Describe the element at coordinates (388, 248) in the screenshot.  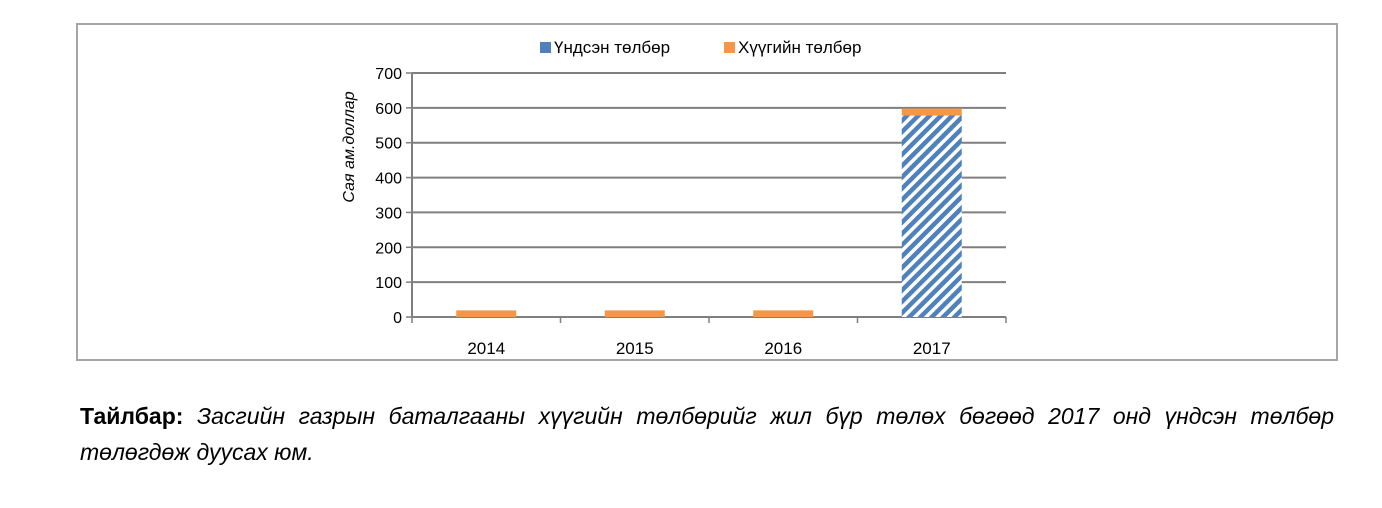
I see `y-tick-label: 200` at that location.